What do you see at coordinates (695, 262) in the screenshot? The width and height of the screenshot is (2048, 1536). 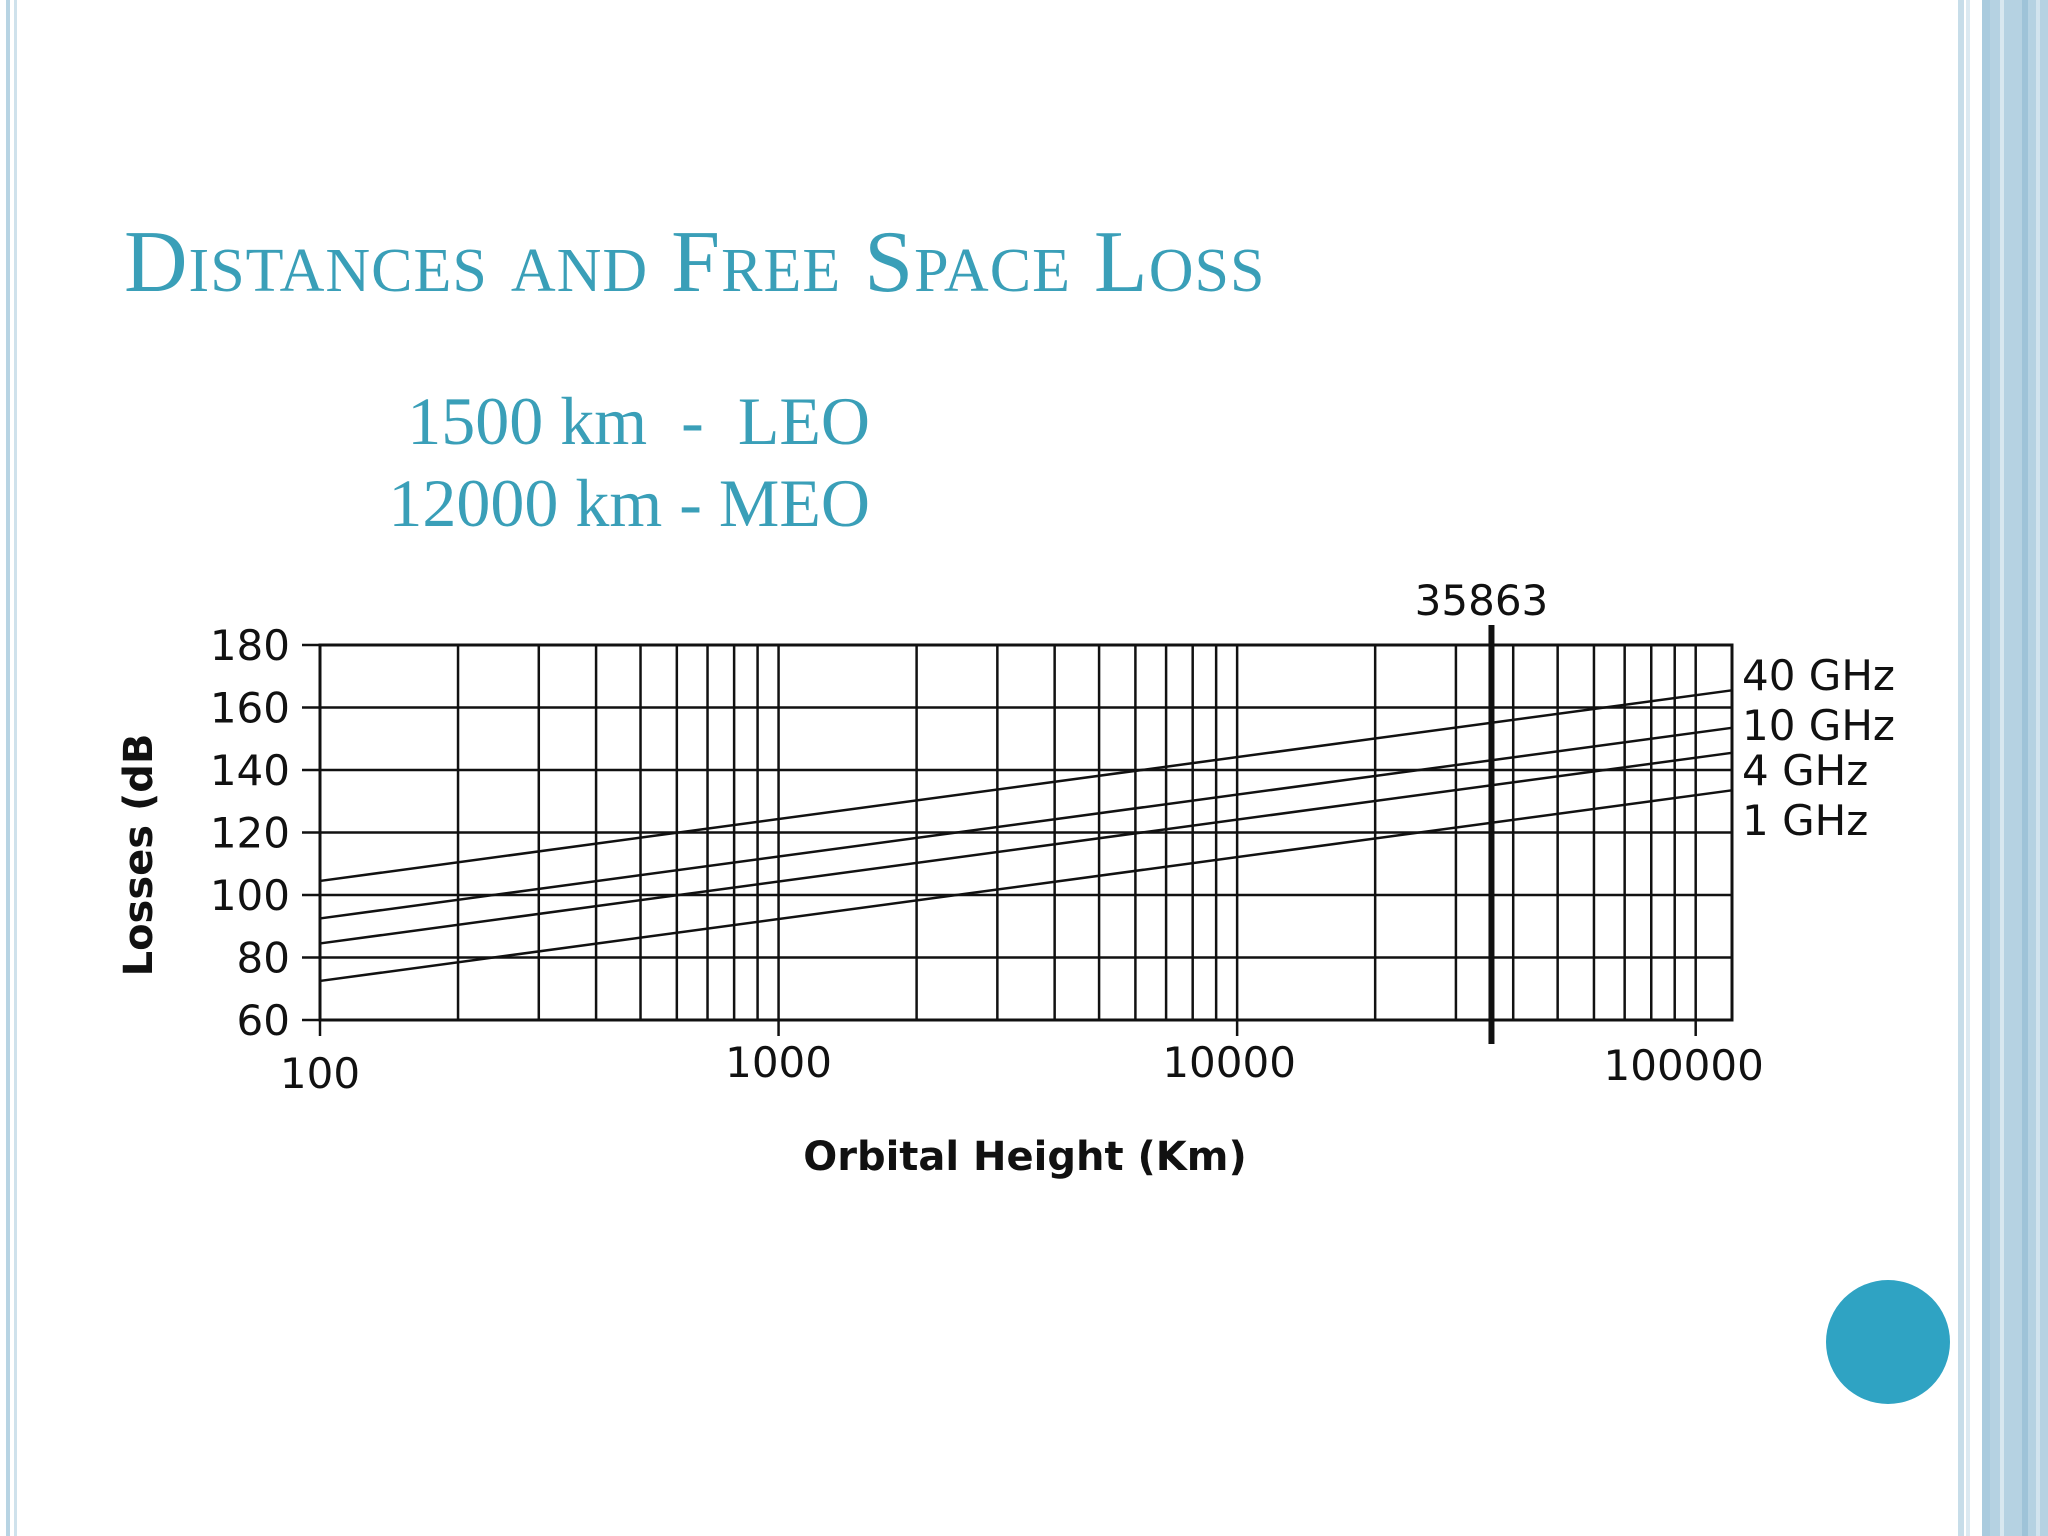 I see `slide-title: Distances and Free Space Loss` at bounding box center [695, 262].